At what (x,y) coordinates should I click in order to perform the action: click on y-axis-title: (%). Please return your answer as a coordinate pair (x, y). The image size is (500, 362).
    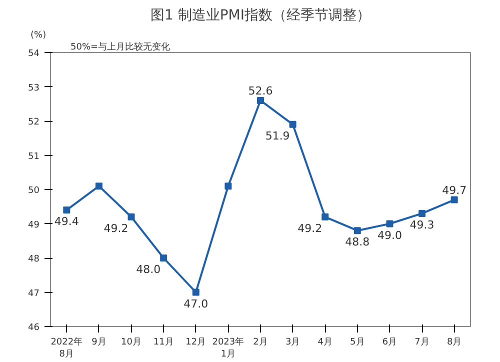
    Looking at the image, I should click on (38, 35).